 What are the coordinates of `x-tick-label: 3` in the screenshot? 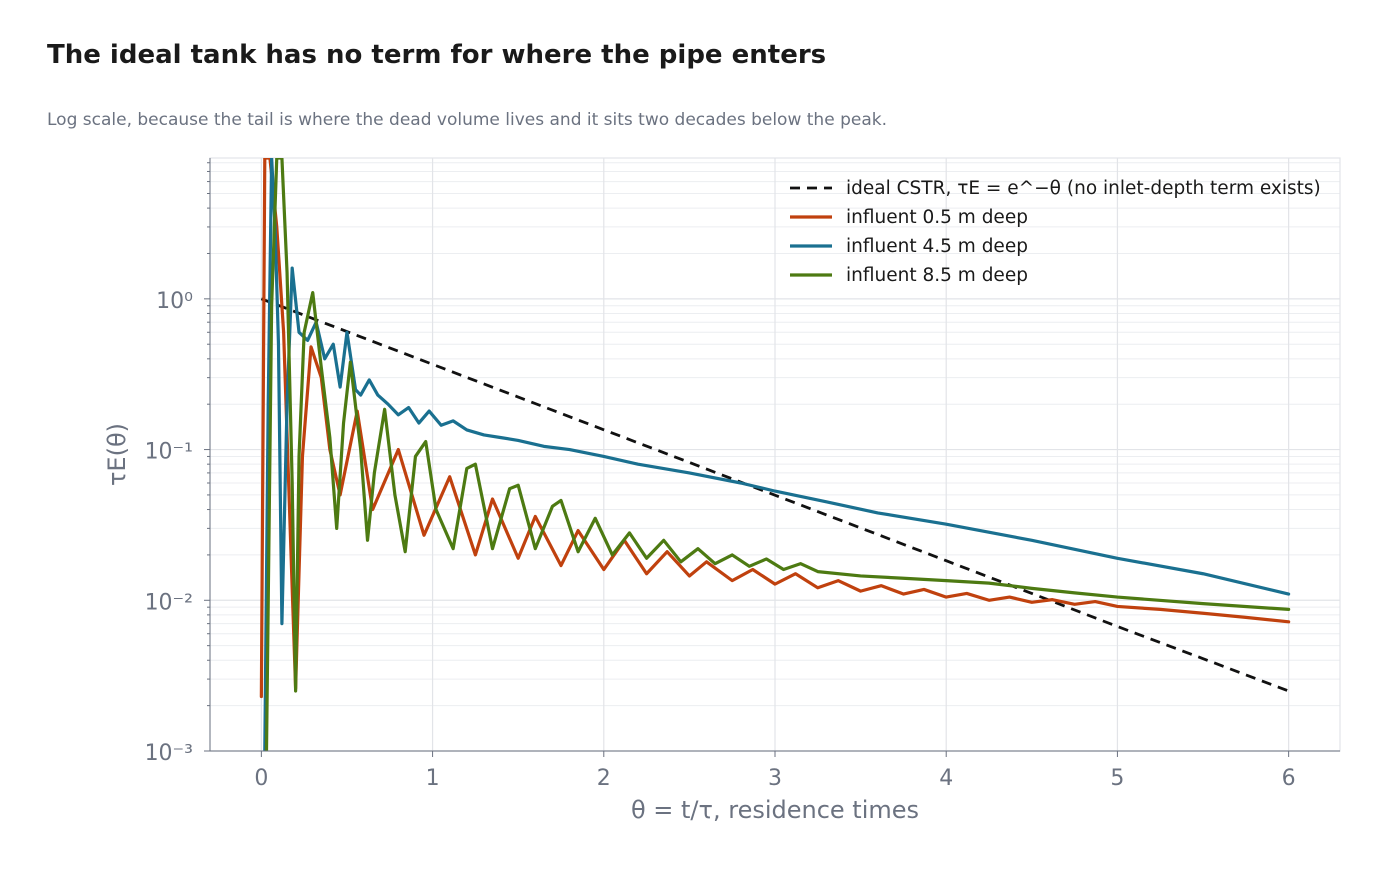 It's located at (775, 778).